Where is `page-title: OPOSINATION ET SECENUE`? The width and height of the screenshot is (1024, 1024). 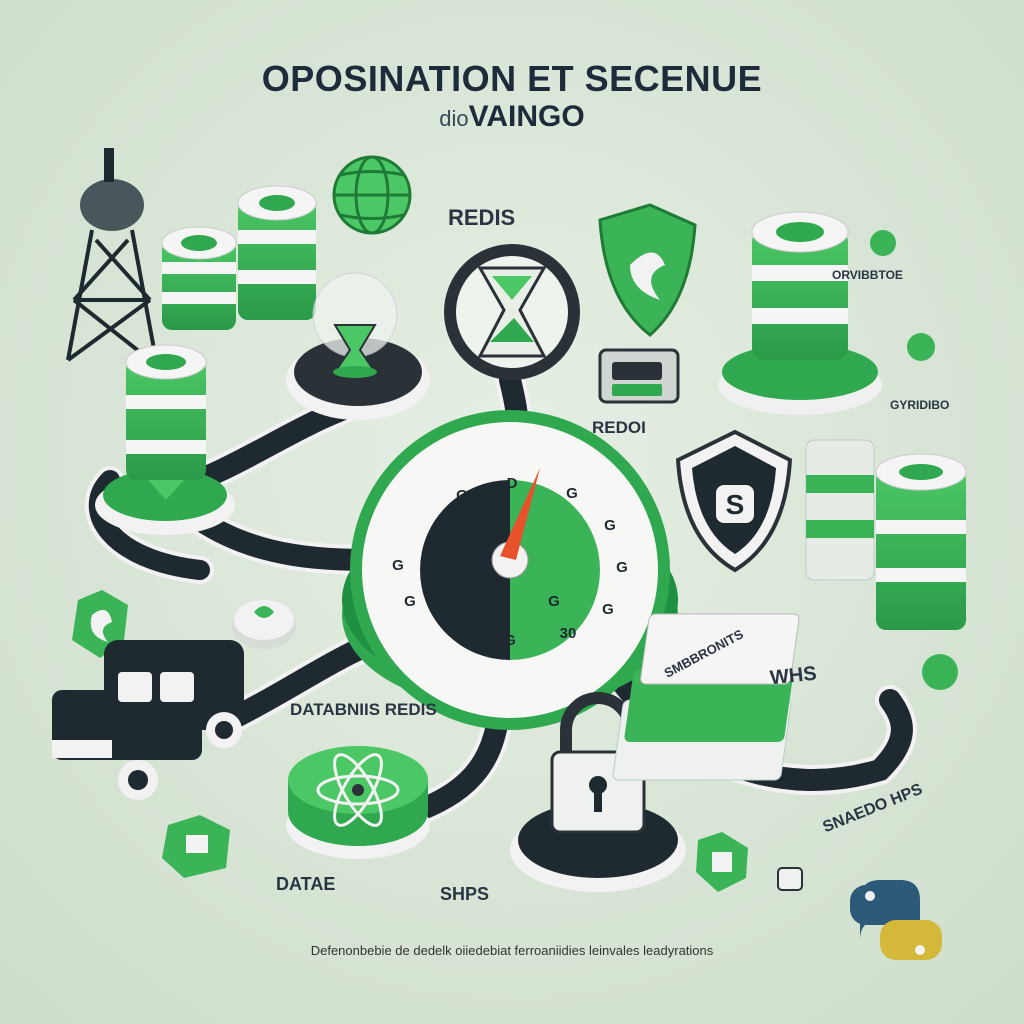
page-title: OPOSINATION ET SECENUE is located at coordinates (512, 78).